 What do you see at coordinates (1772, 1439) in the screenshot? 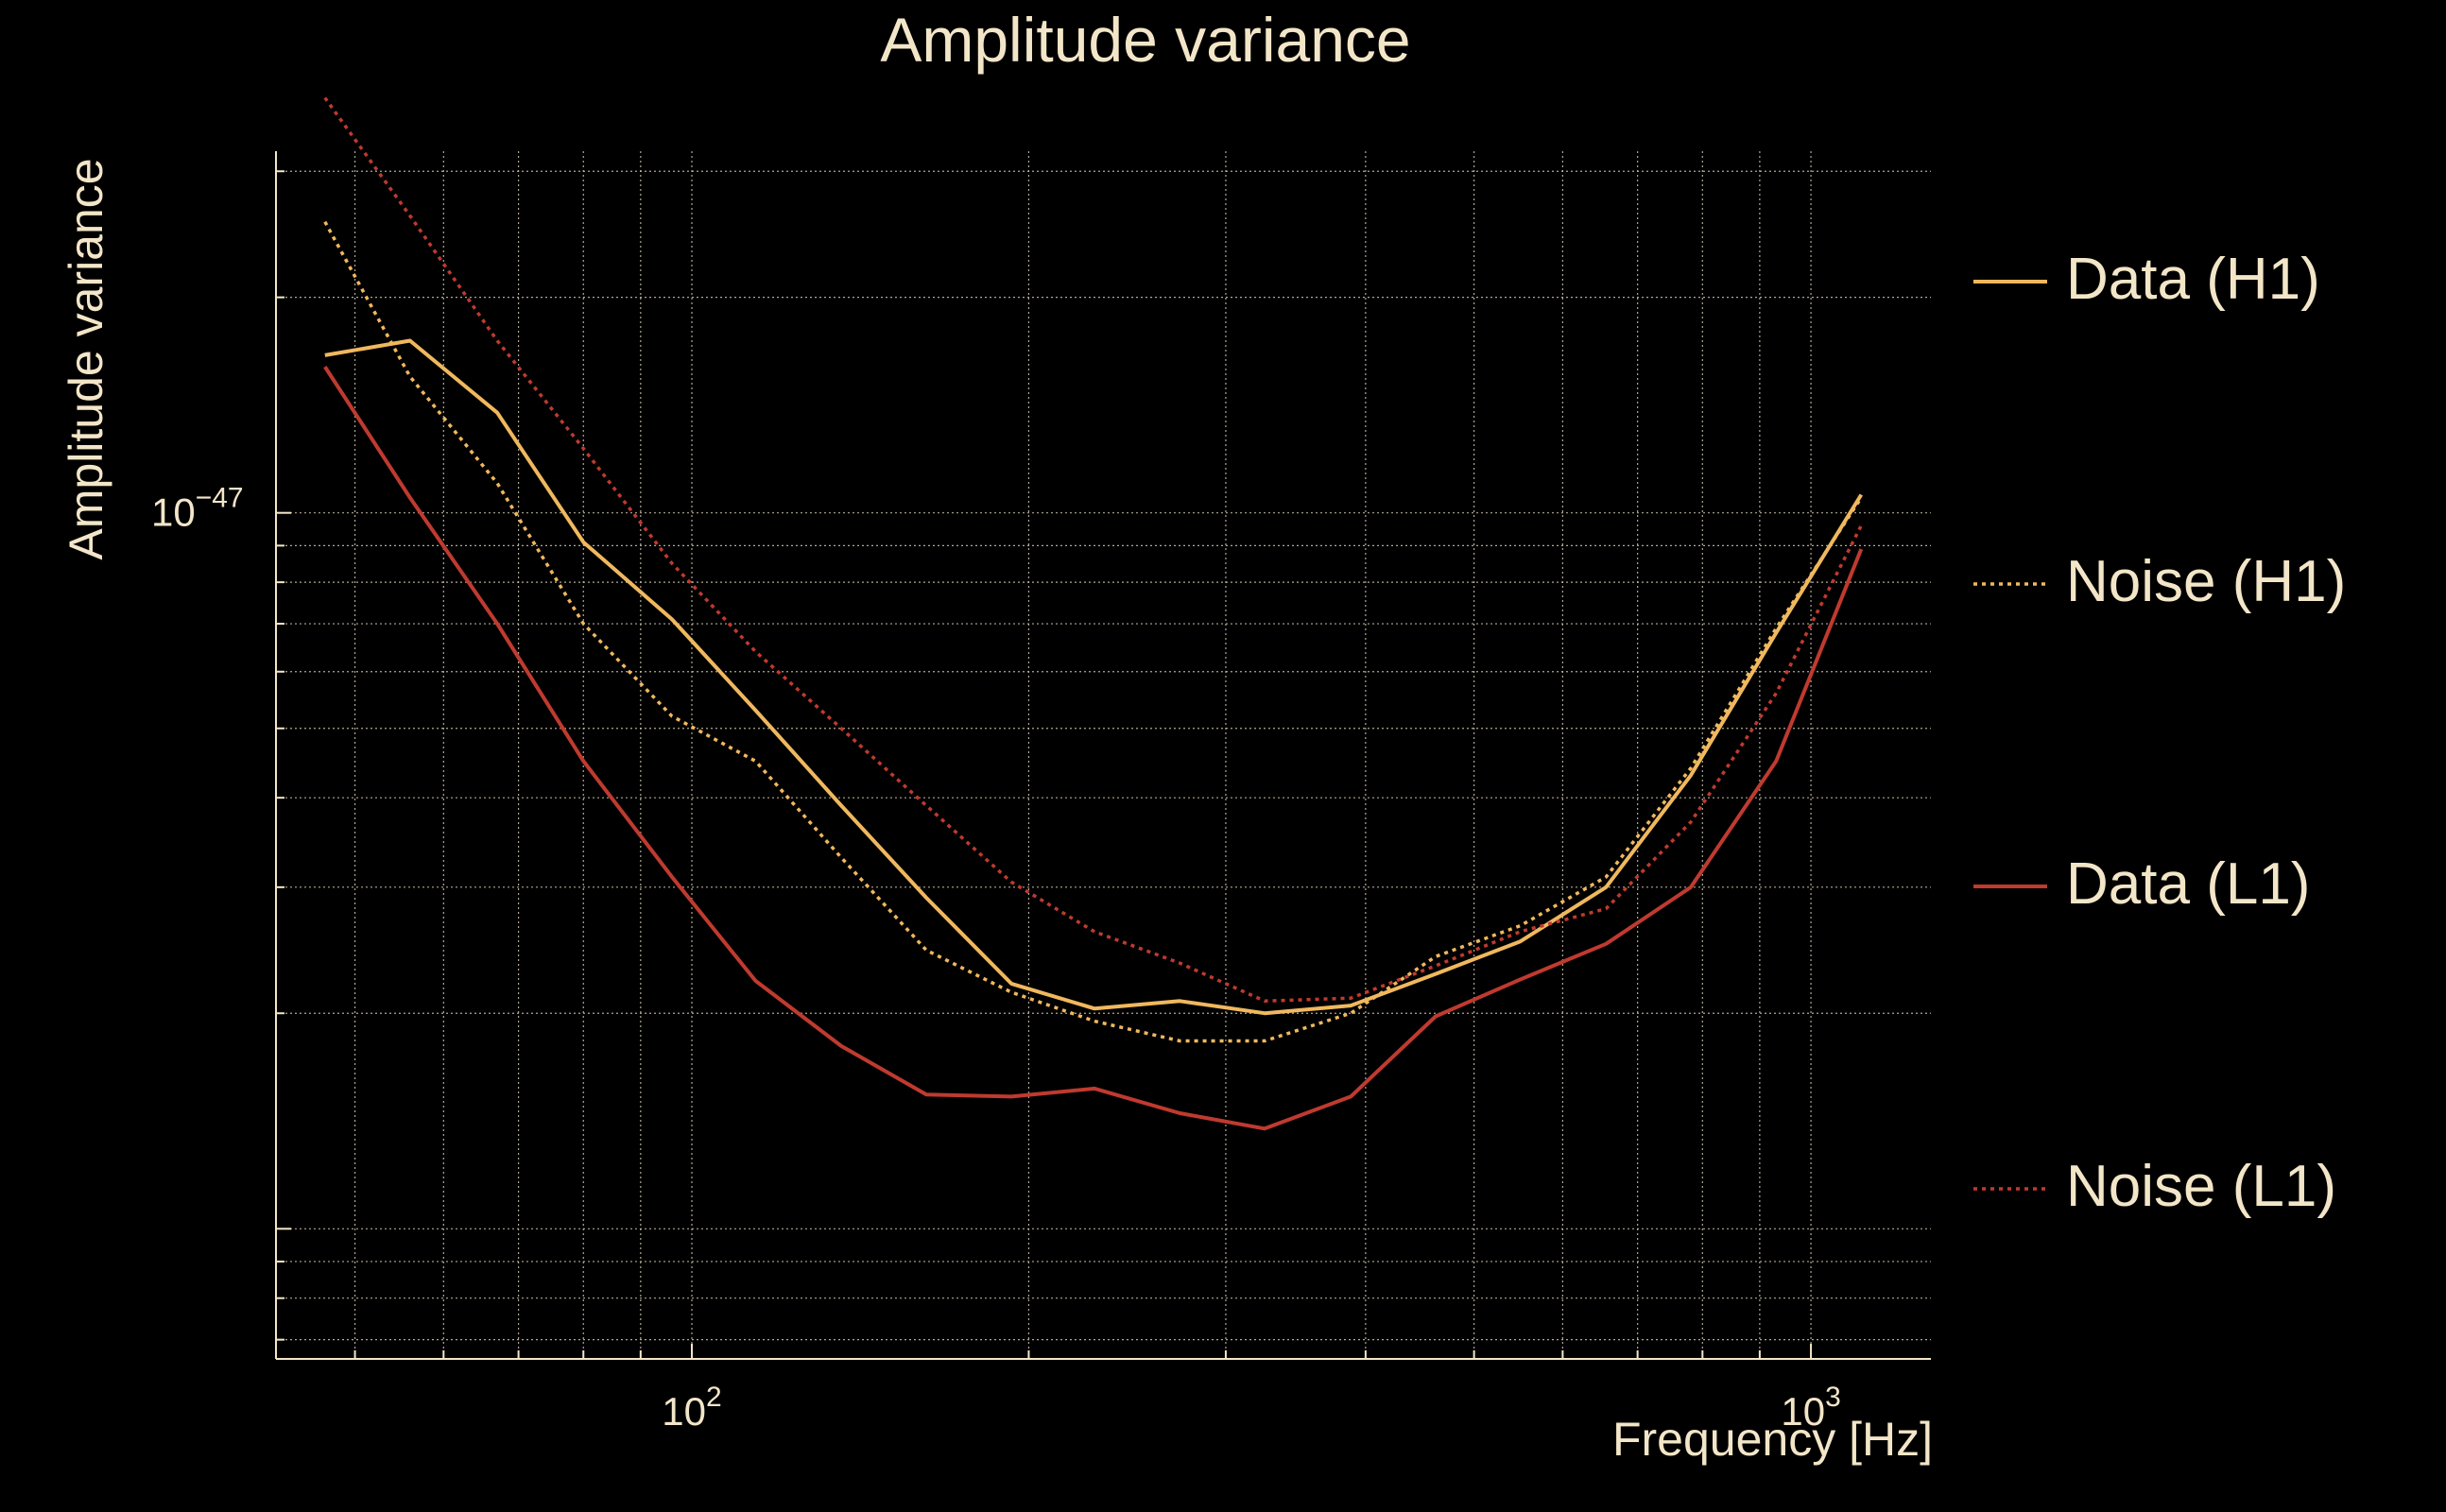
I see `x-axis-label: Frequency [Hz]` at bounding box center [1772, 1439].